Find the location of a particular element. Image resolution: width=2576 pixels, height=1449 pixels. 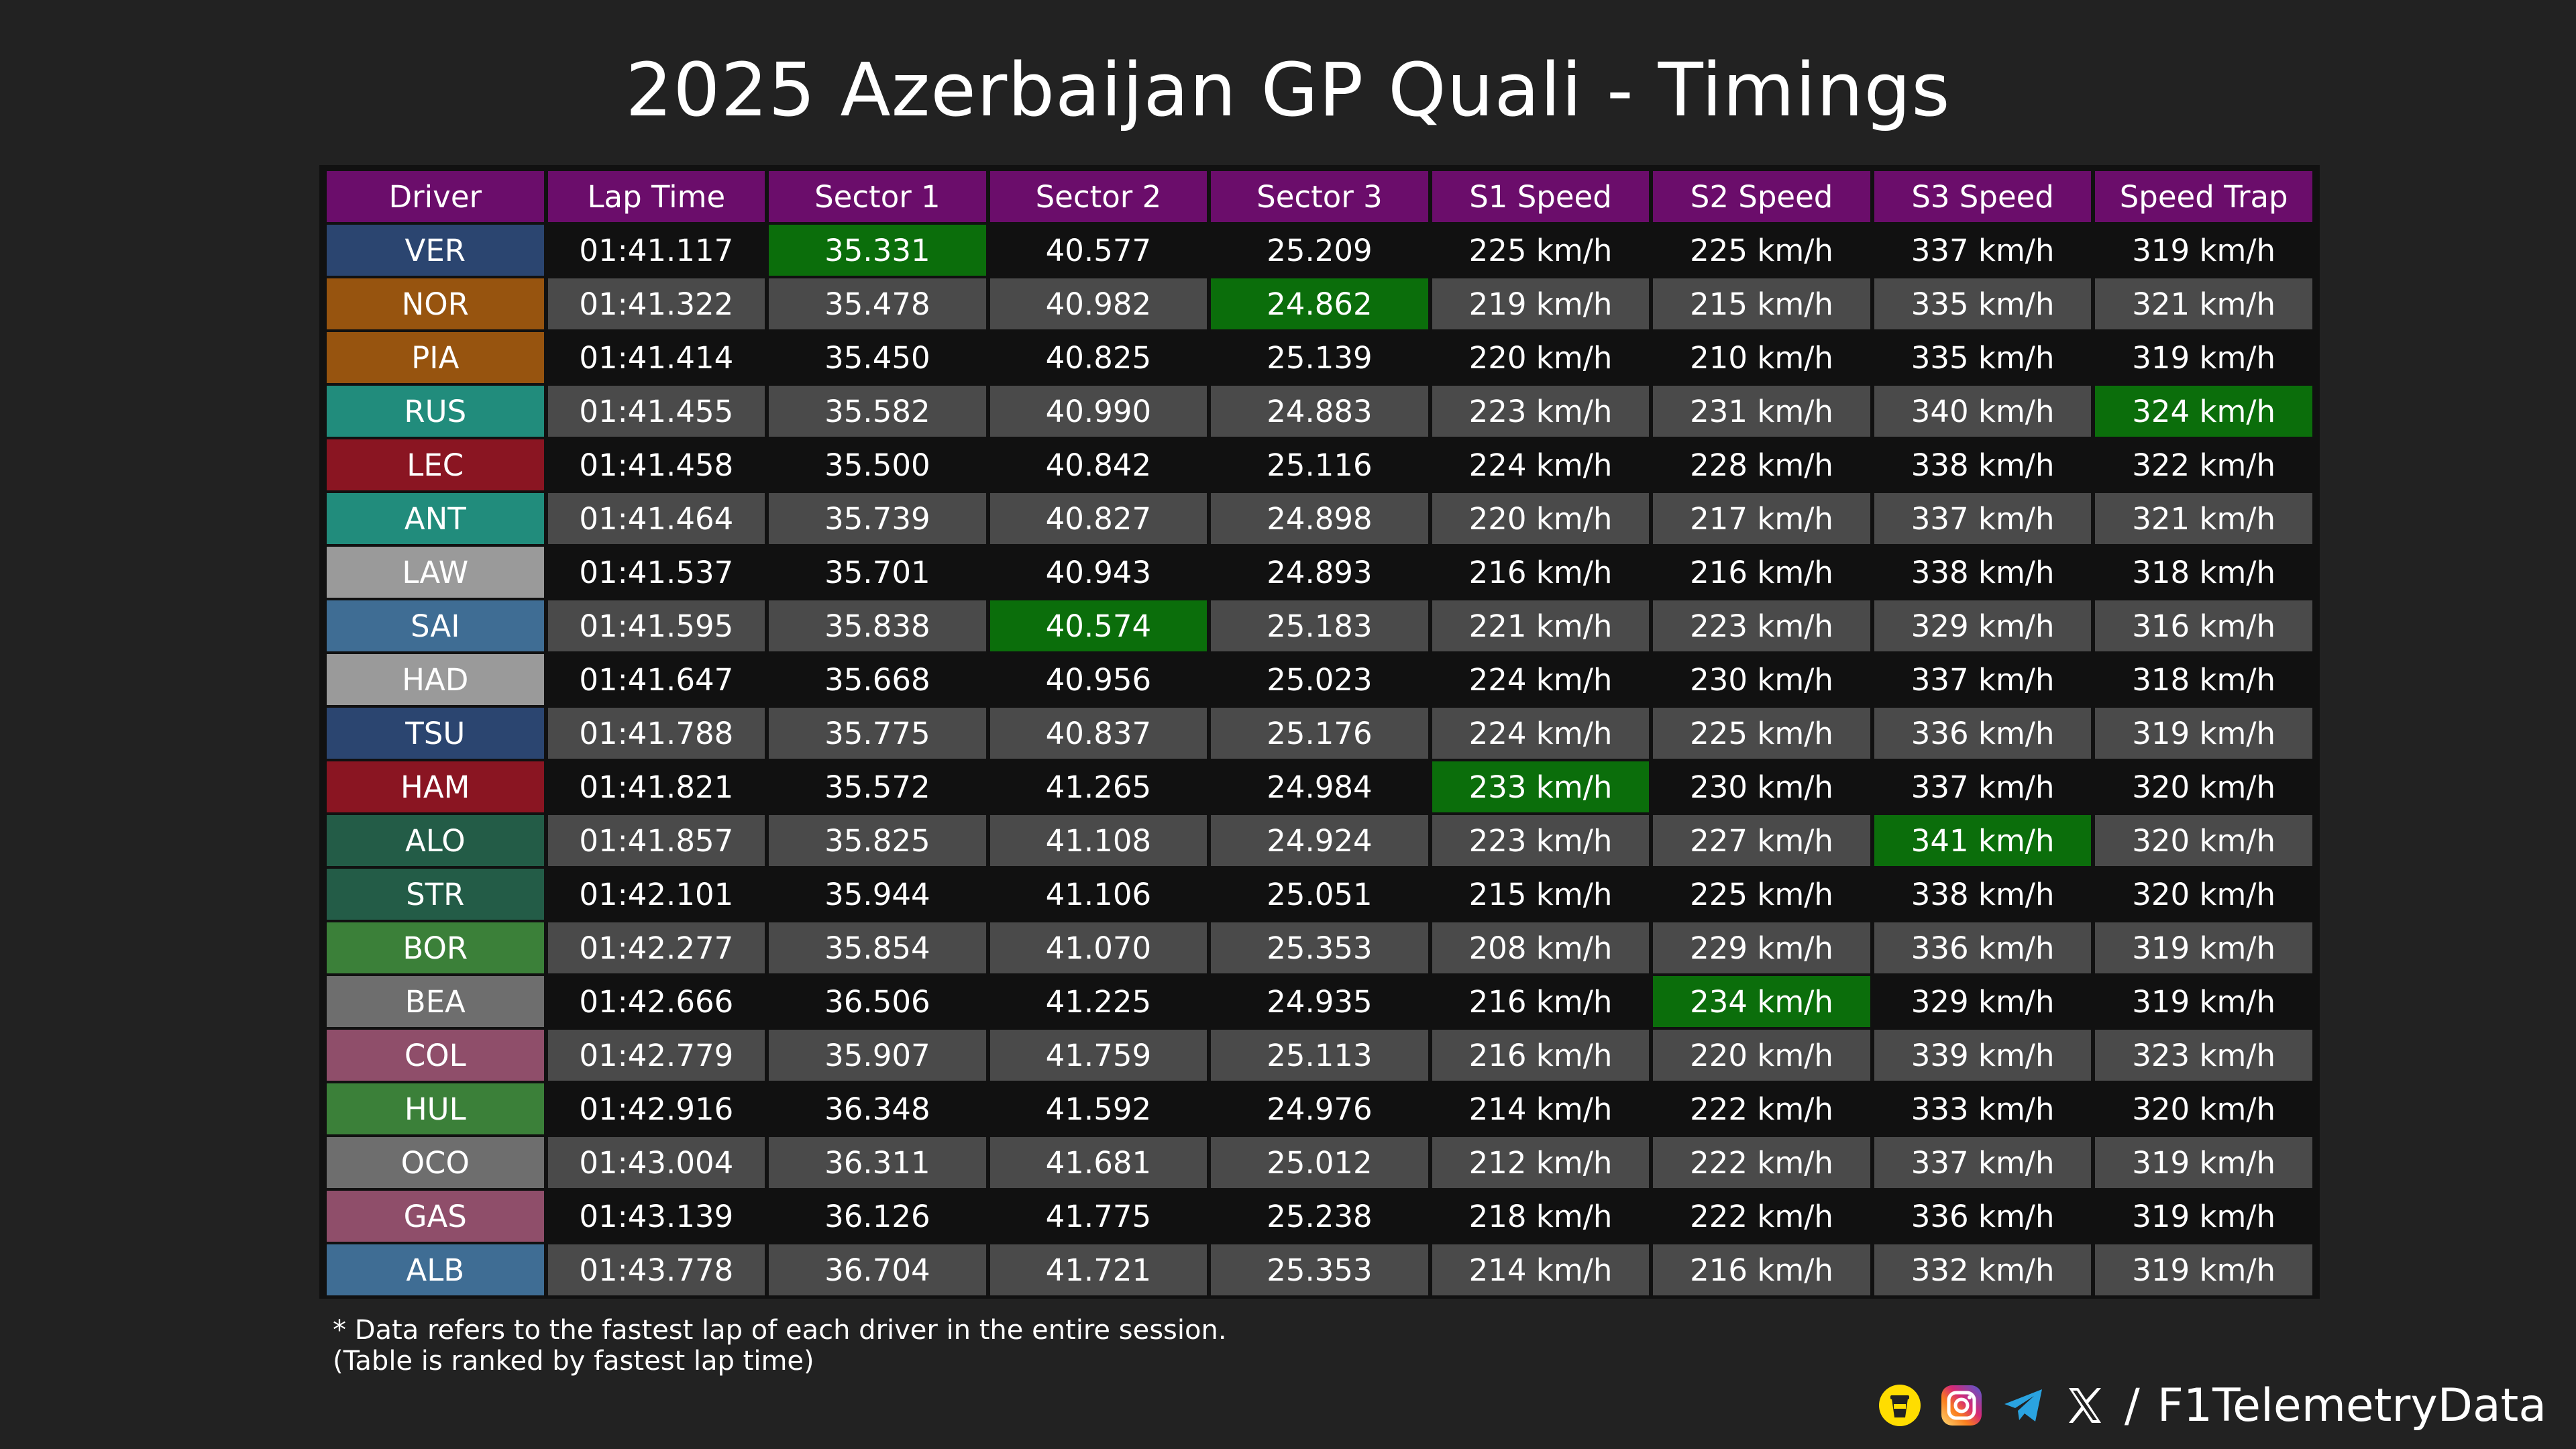

table-cell: 35.572 is located at coordinates (877, 786).